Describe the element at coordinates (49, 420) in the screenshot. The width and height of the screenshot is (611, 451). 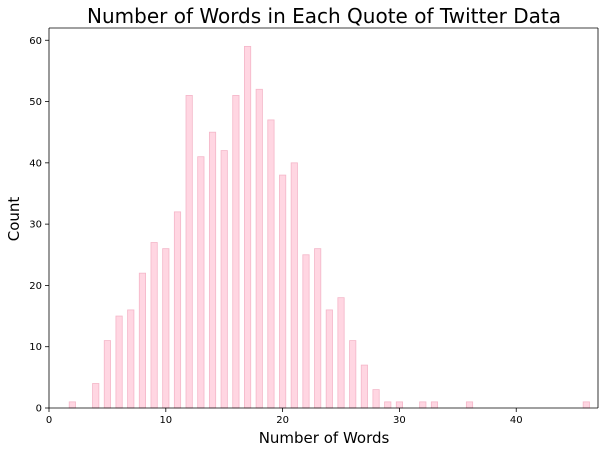
I see `x-tick-label: 0` at that location.